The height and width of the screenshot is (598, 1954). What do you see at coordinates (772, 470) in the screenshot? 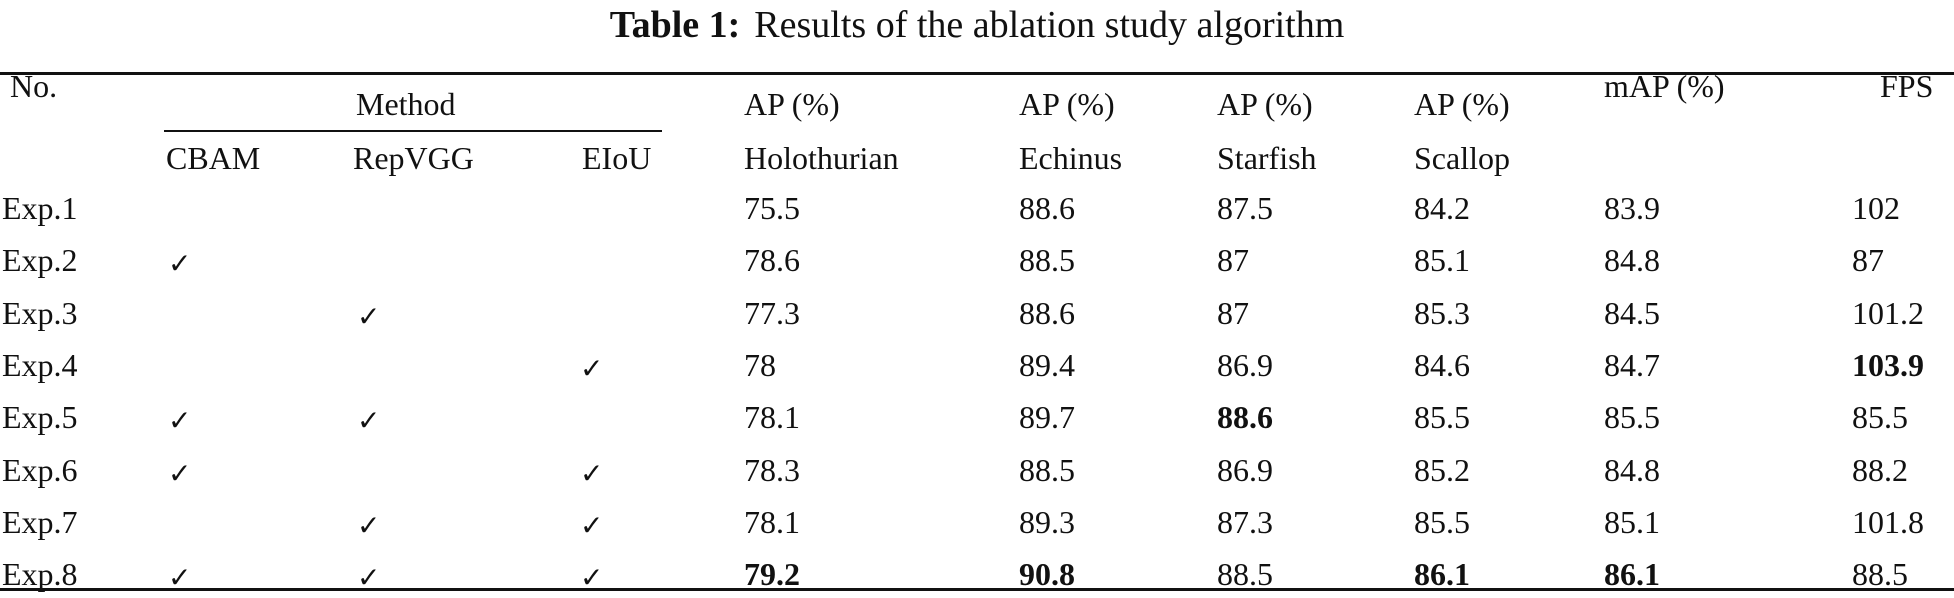
I see `cell-holothurian: 78.3` at bounding box center [772, 470].